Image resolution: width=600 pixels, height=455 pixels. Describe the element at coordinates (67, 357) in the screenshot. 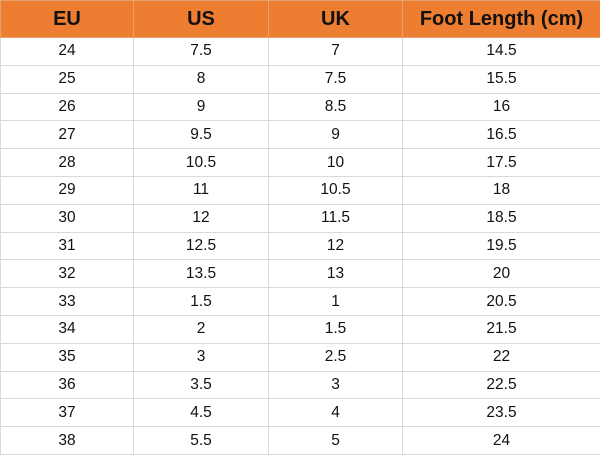

I see `table-cell: 35` at that location.